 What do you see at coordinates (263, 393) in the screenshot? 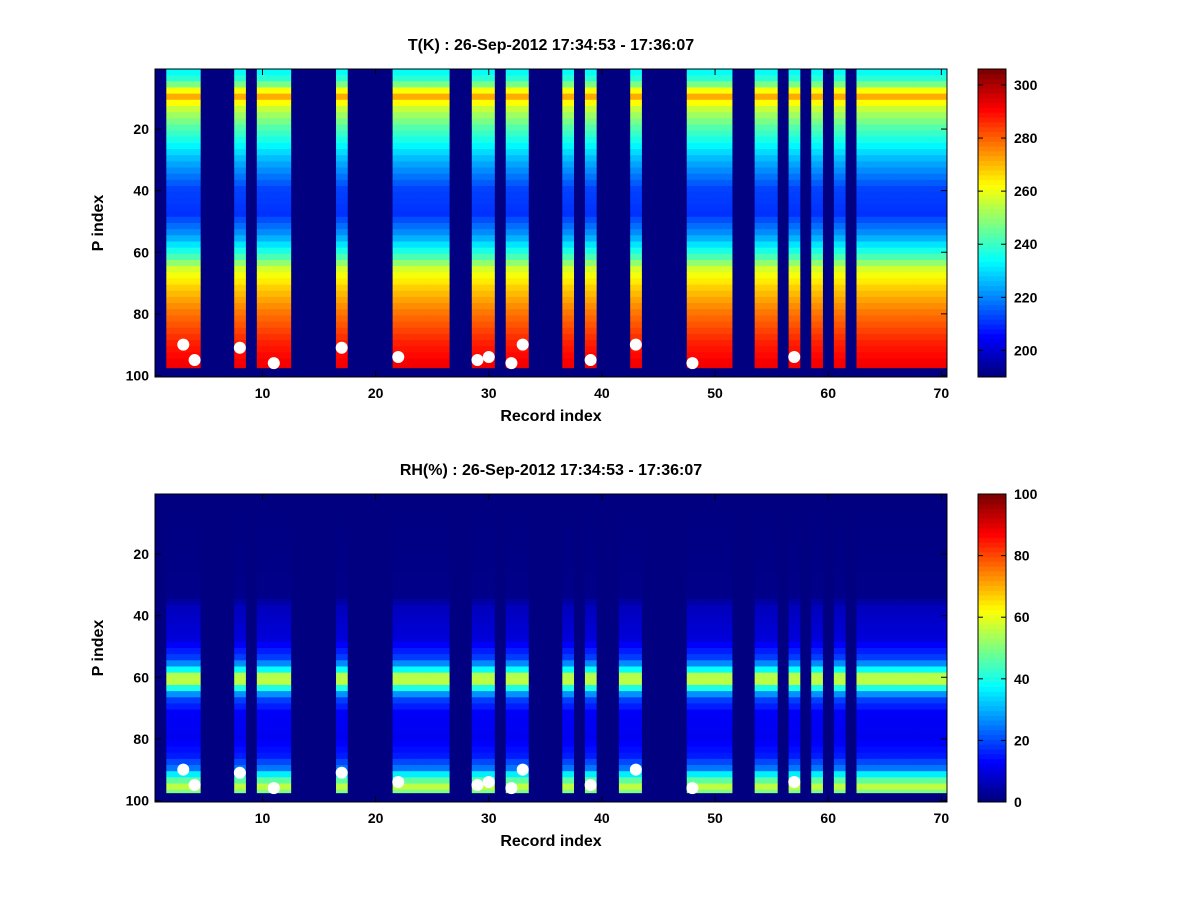
I see `x-tick-label: 10` at bounding box center [263, 393].